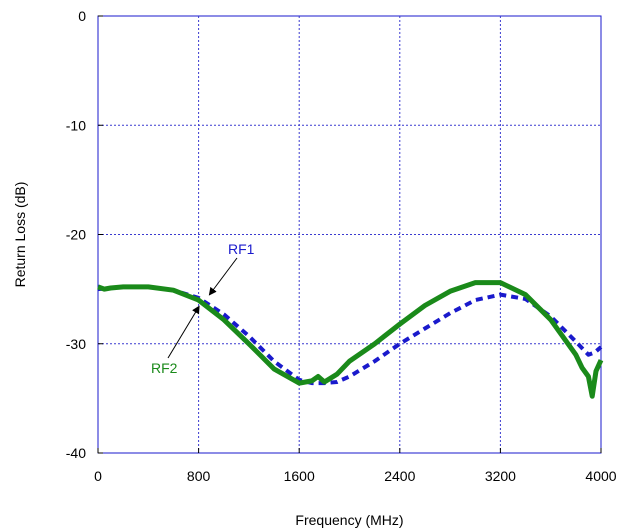  Describe the element at coordinates (183, 332) in the screenshot. I see `annotation-rf2-arrow` at that location.